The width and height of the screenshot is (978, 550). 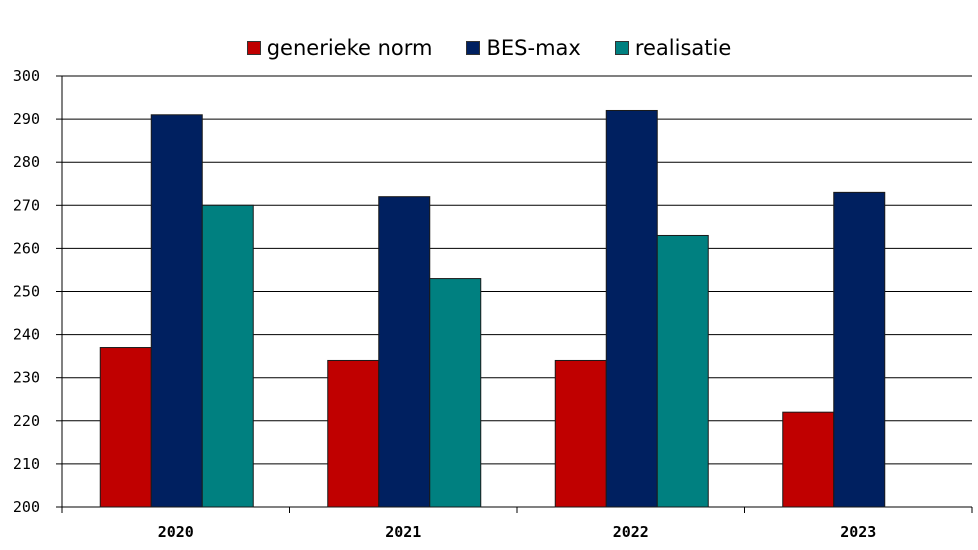 What do you see at coordinates (403, 532) in the screenshot?
I see `category-label-2021: 2021` at bounding box center [403, 532].